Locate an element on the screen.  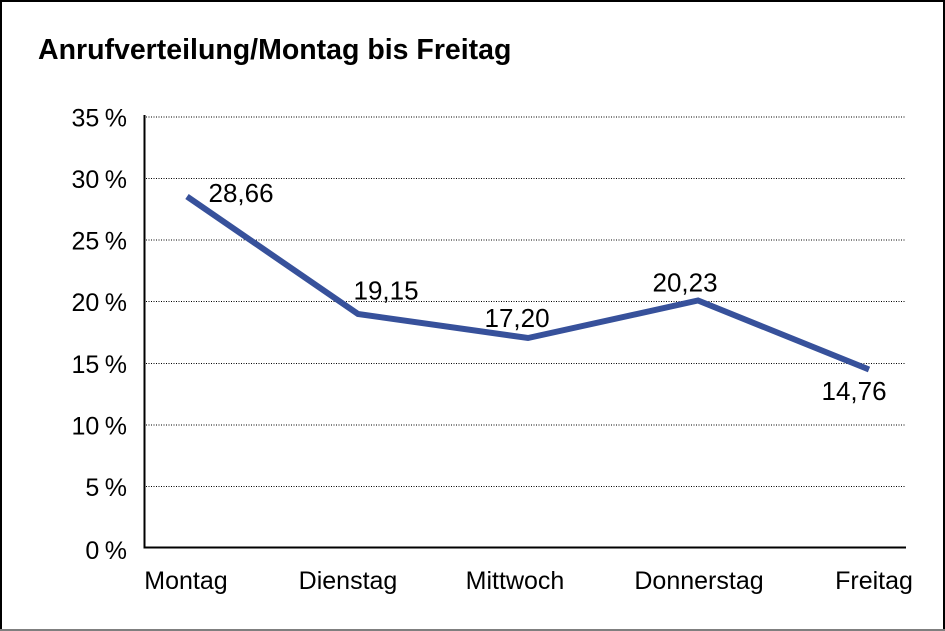
svg-text: Donnerstag is located at coordinates (698, 581).